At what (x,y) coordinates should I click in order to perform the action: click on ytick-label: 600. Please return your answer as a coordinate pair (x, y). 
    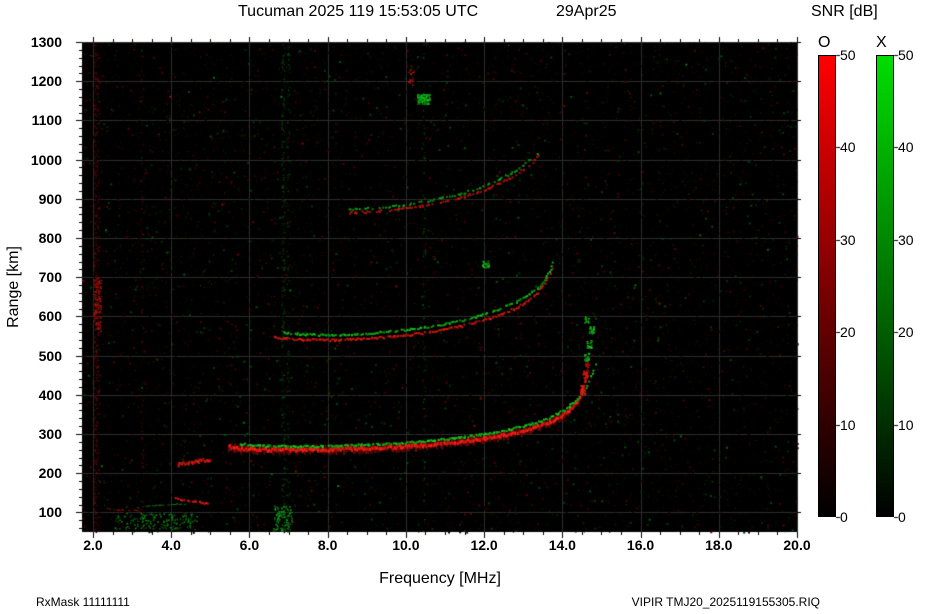
    Looking at the image, I should click on (50, 316).